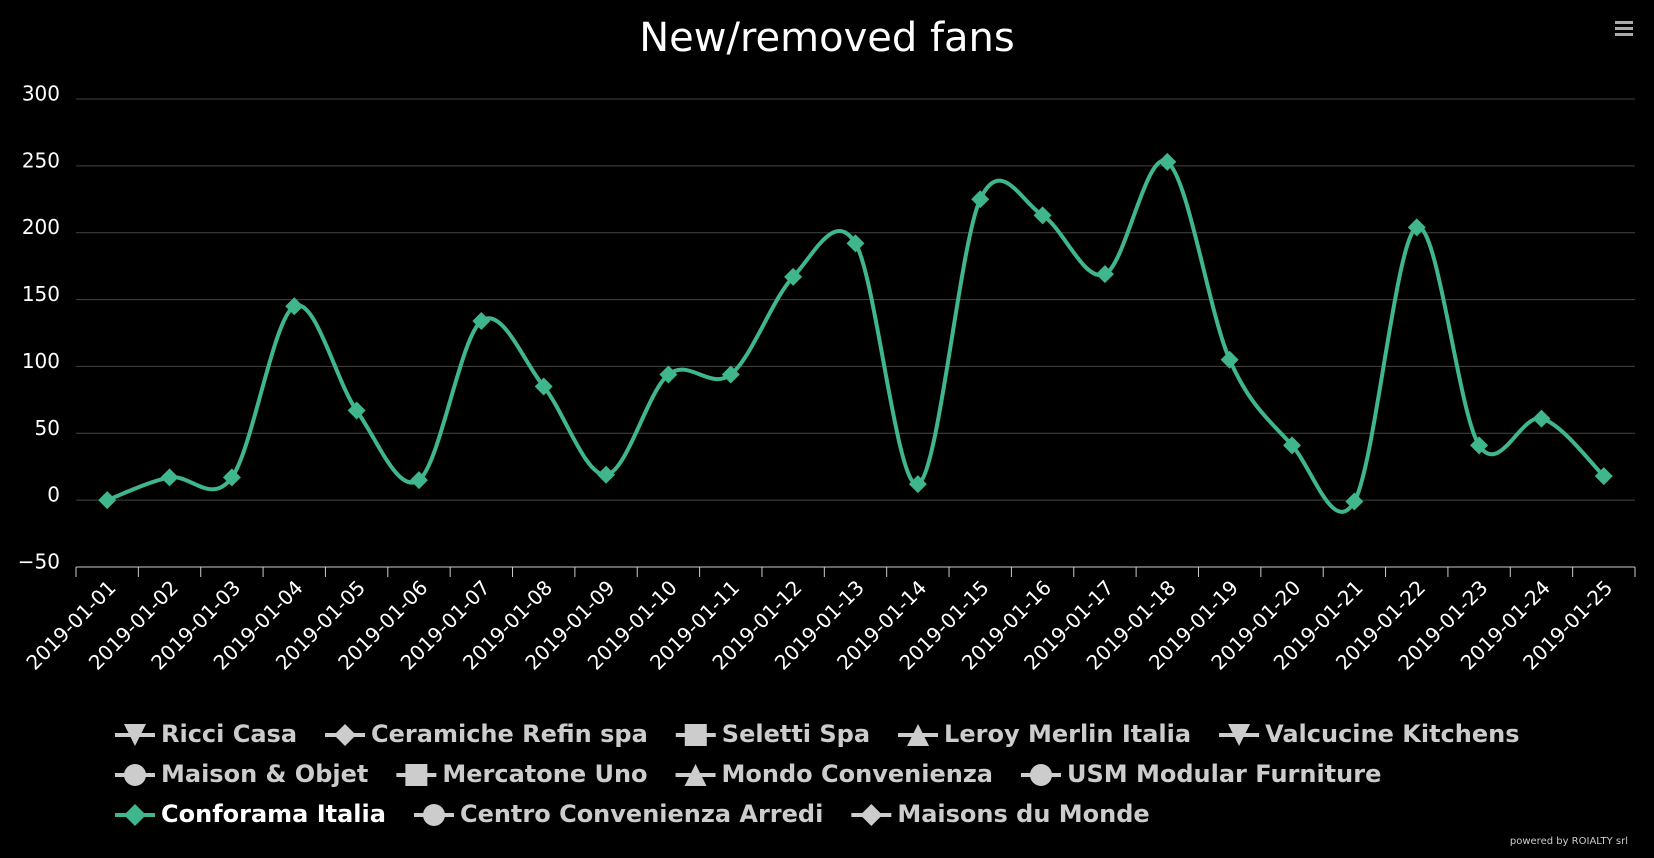 The image size is (1654, 858). What do you see at coordinates (827, 38) in the screenshot?
I see `chart-title: New/removed fans` at bounding box center [827, 38].